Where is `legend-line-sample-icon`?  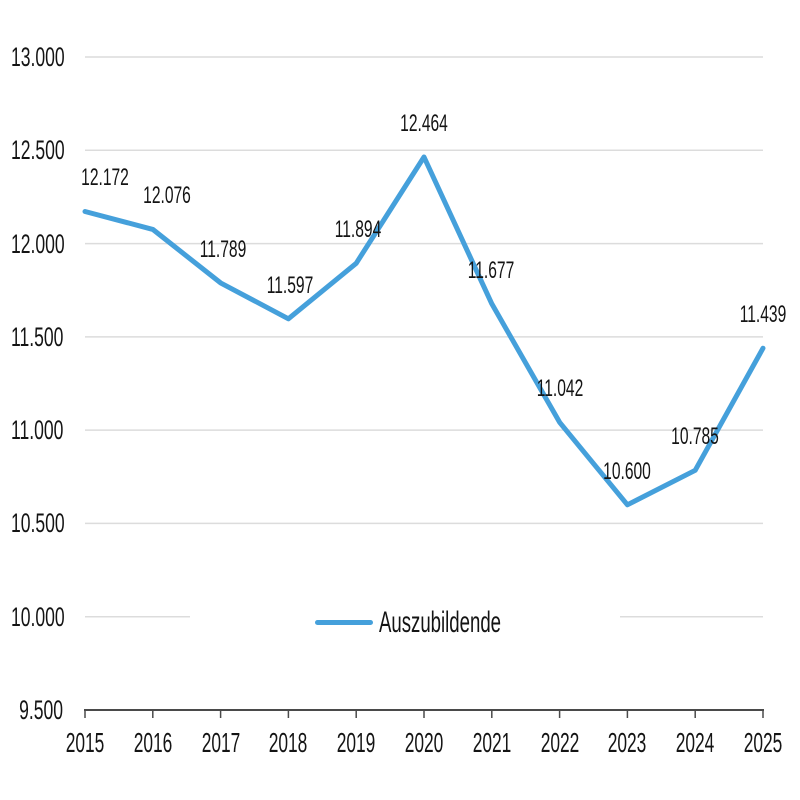
legend-line-sample-icon is located at coordinates (344, 622).